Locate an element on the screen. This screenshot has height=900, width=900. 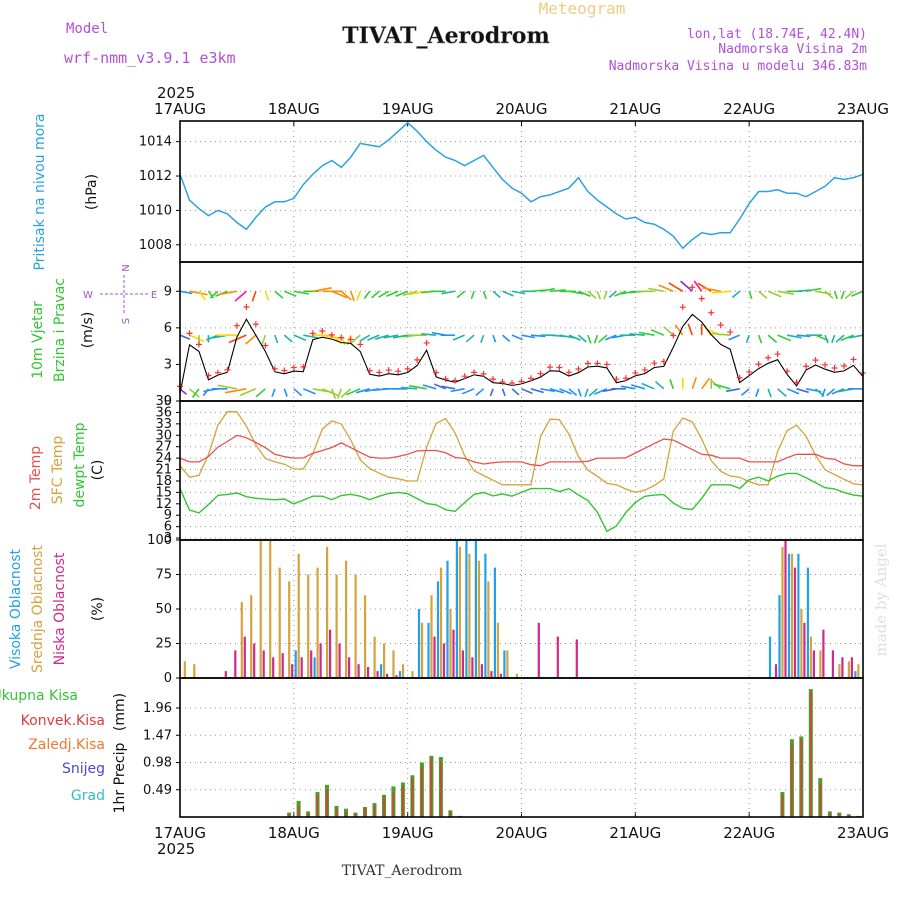
sfc-temp-line is located at coordinates (521, 452).